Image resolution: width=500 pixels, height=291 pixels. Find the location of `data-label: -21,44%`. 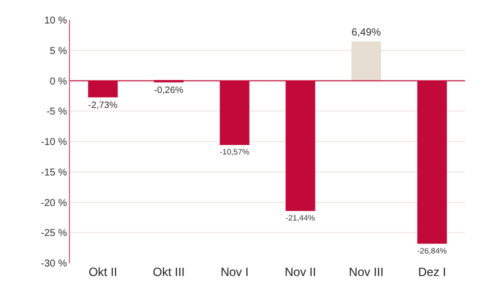

data-label: -21,44% is located at coordinates (301, 217).